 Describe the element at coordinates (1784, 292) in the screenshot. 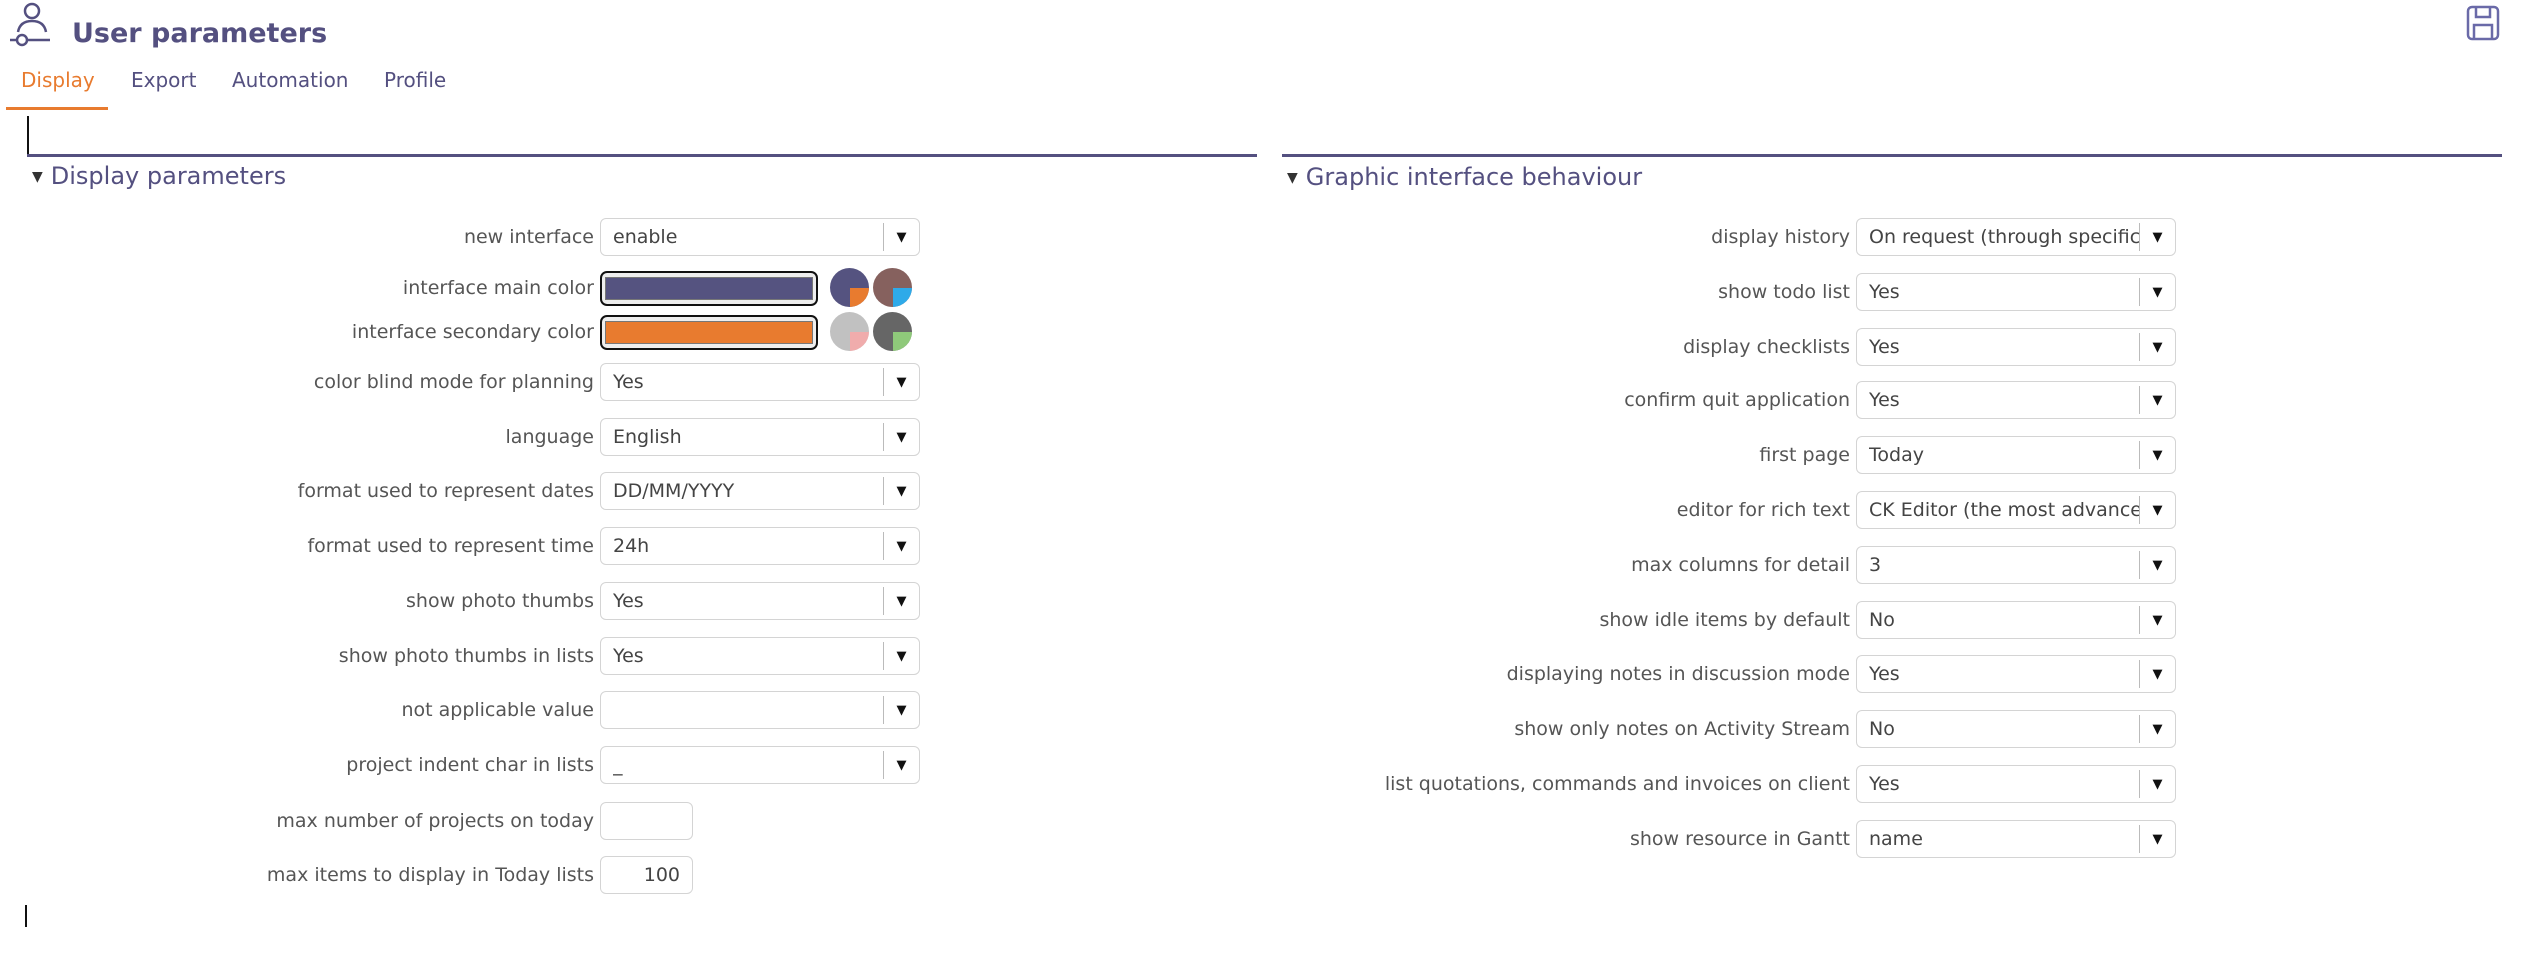

I see `field-label: show todo list` at that location.